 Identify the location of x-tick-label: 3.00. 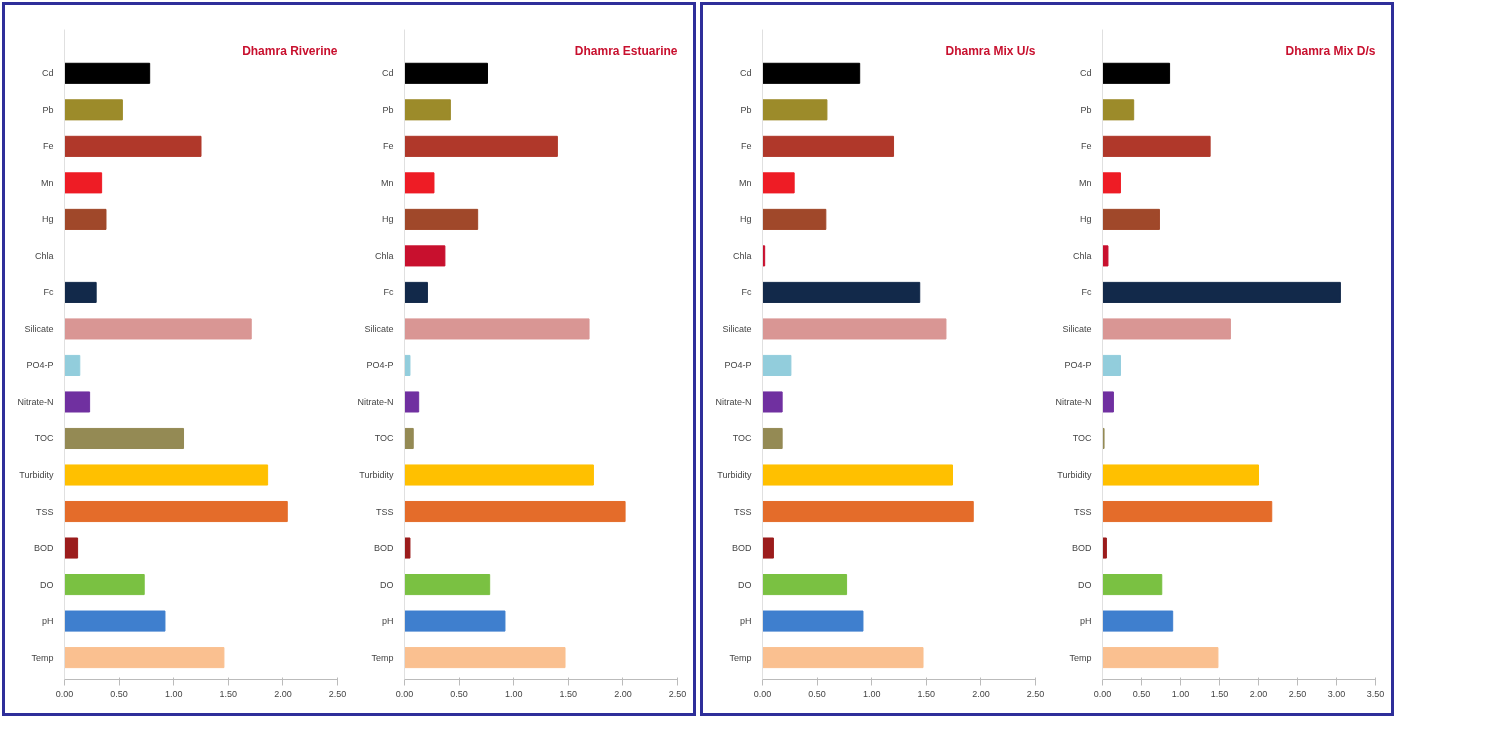
(1336, 693).